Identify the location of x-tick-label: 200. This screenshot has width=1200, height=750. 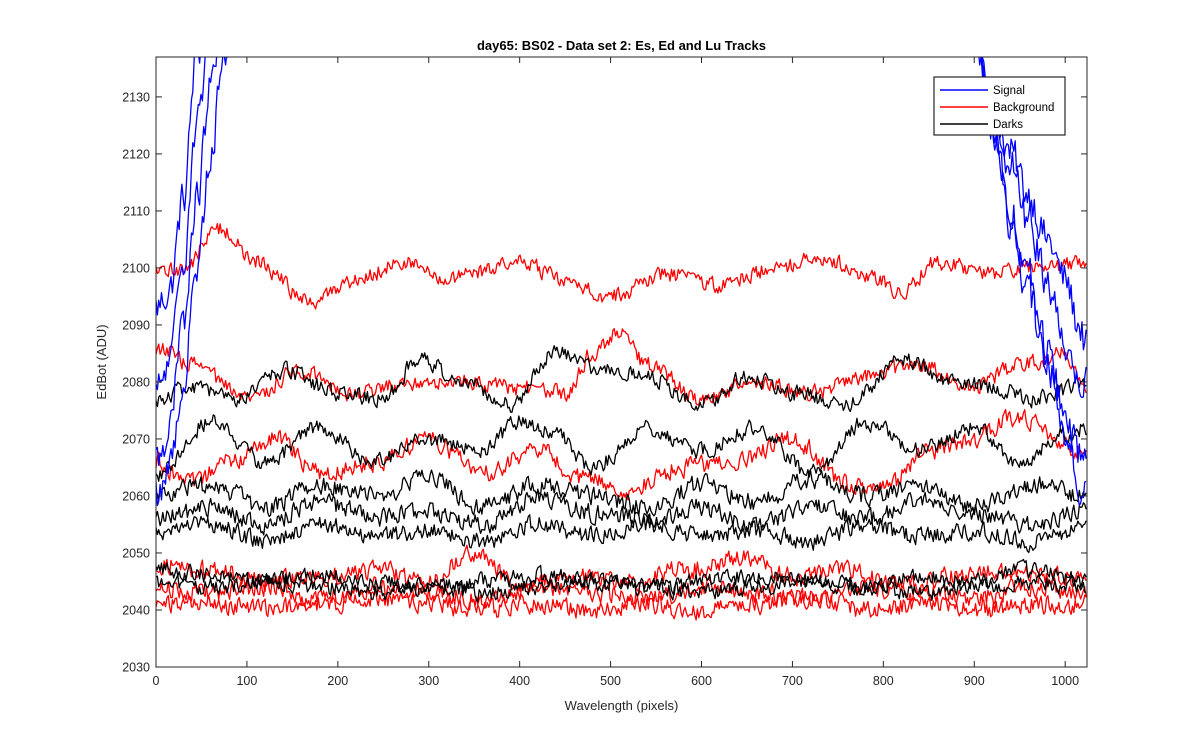
(337, 681).